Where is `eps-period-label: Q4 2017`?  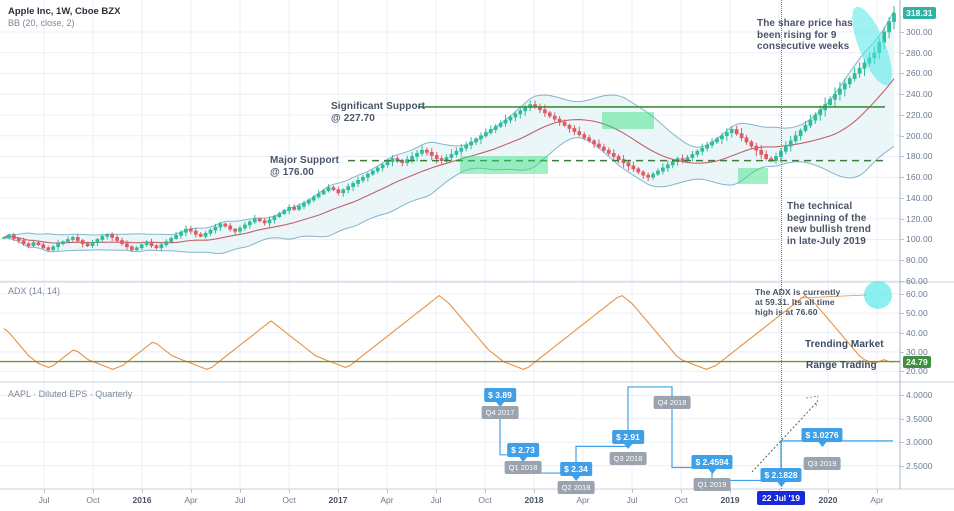 eps-period-label: Q4 2017 is located at coordinates (500, 412).